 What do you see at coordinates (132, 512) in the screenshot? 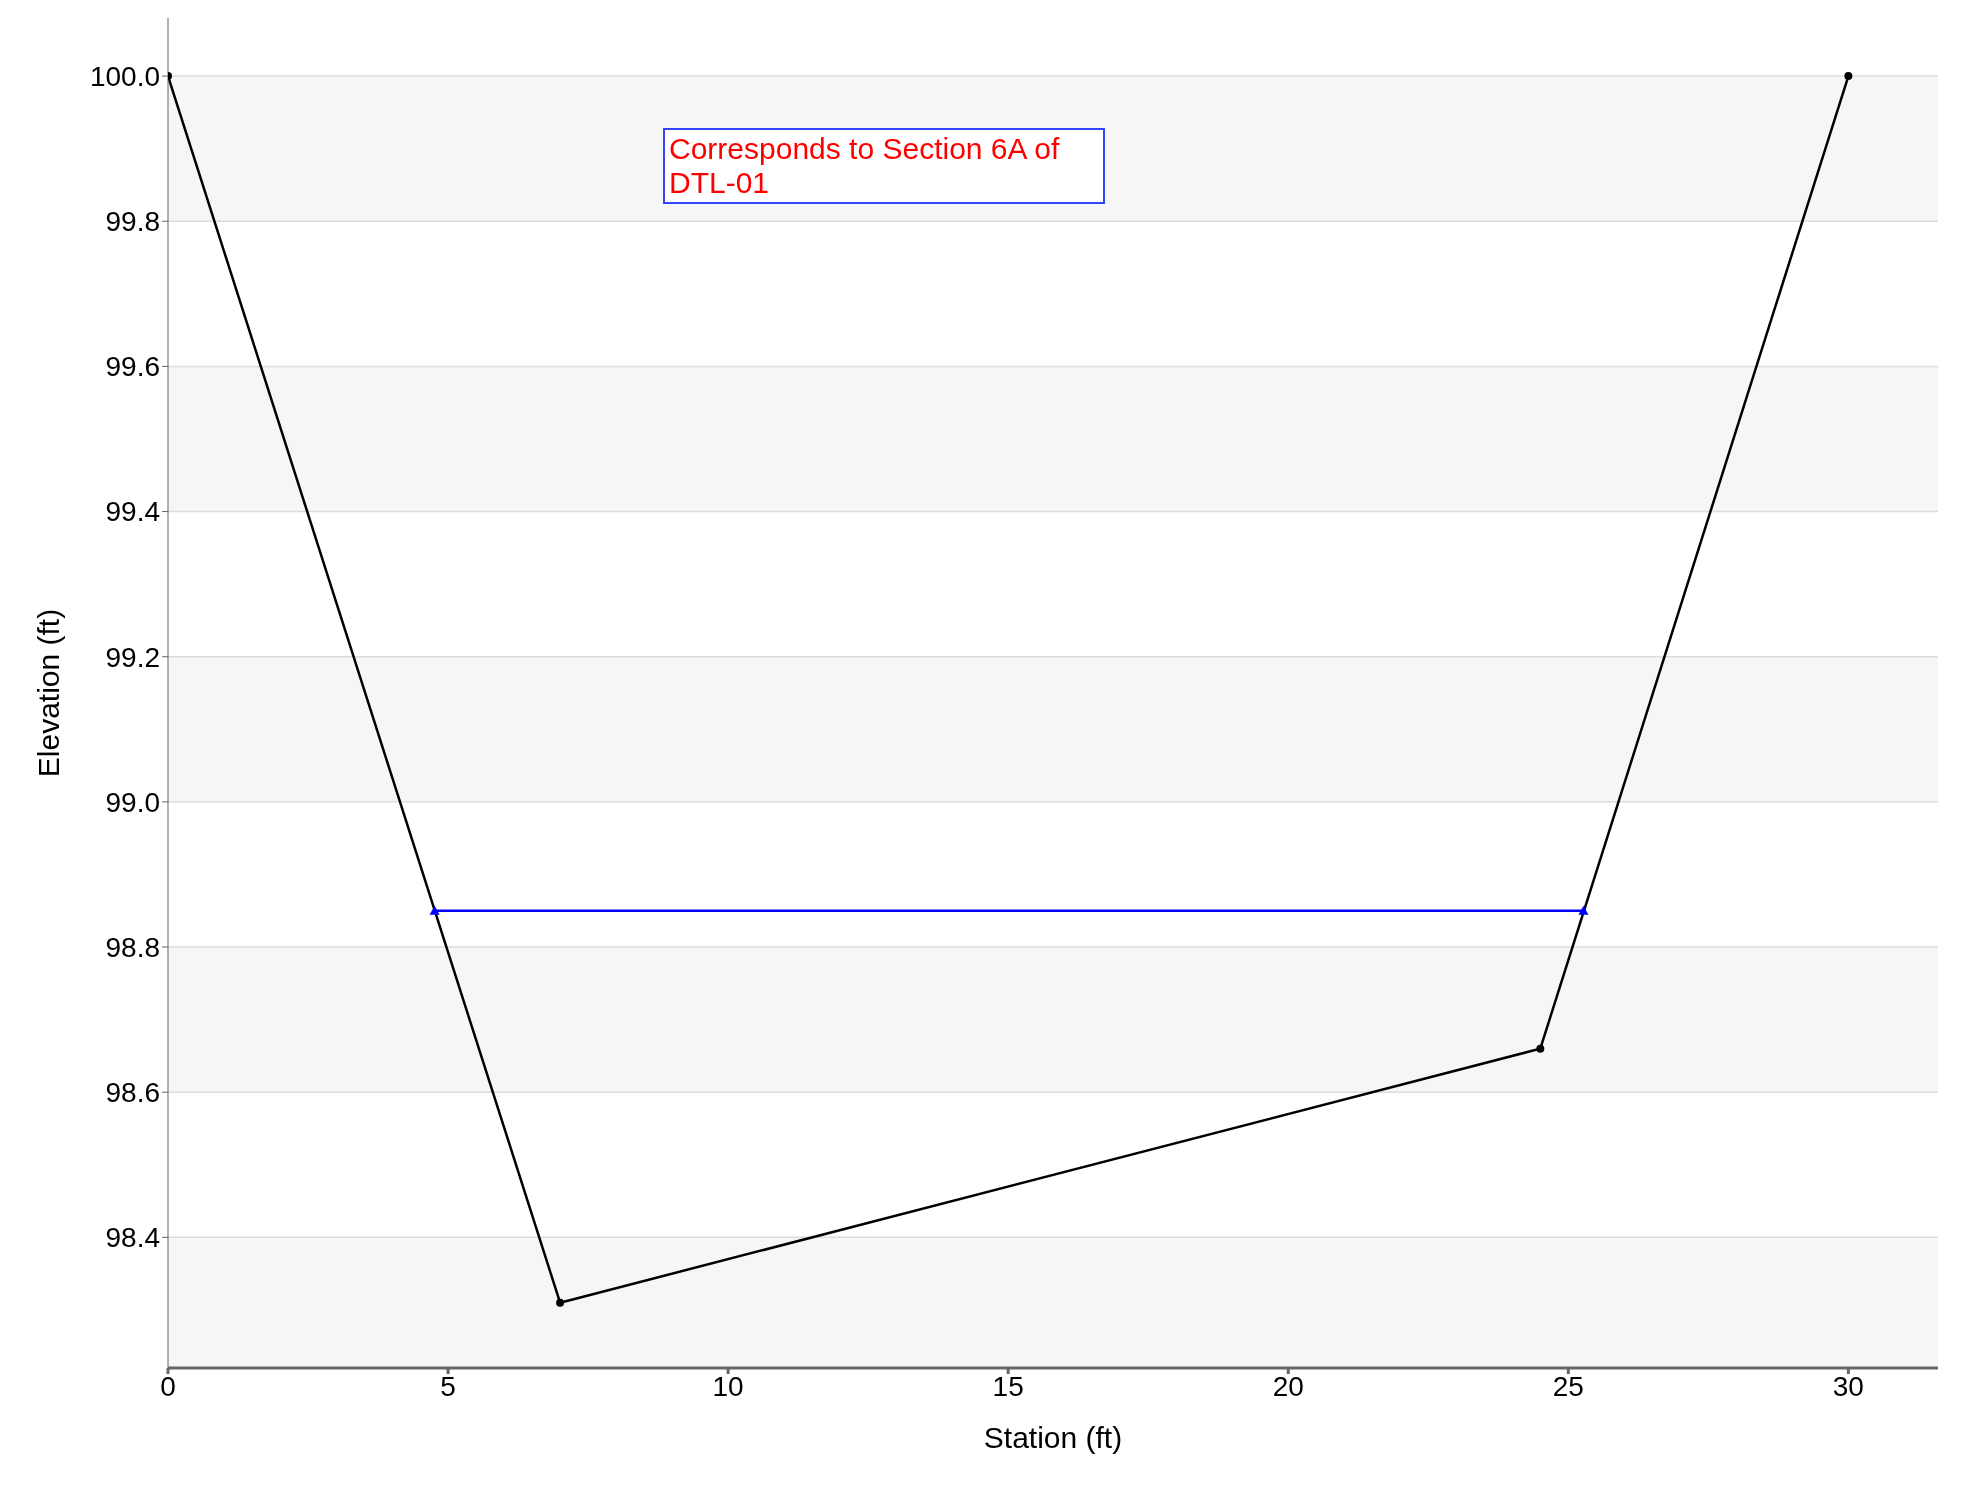
I see `y-tick-label: 99.4` at bounding box center [132, 512].